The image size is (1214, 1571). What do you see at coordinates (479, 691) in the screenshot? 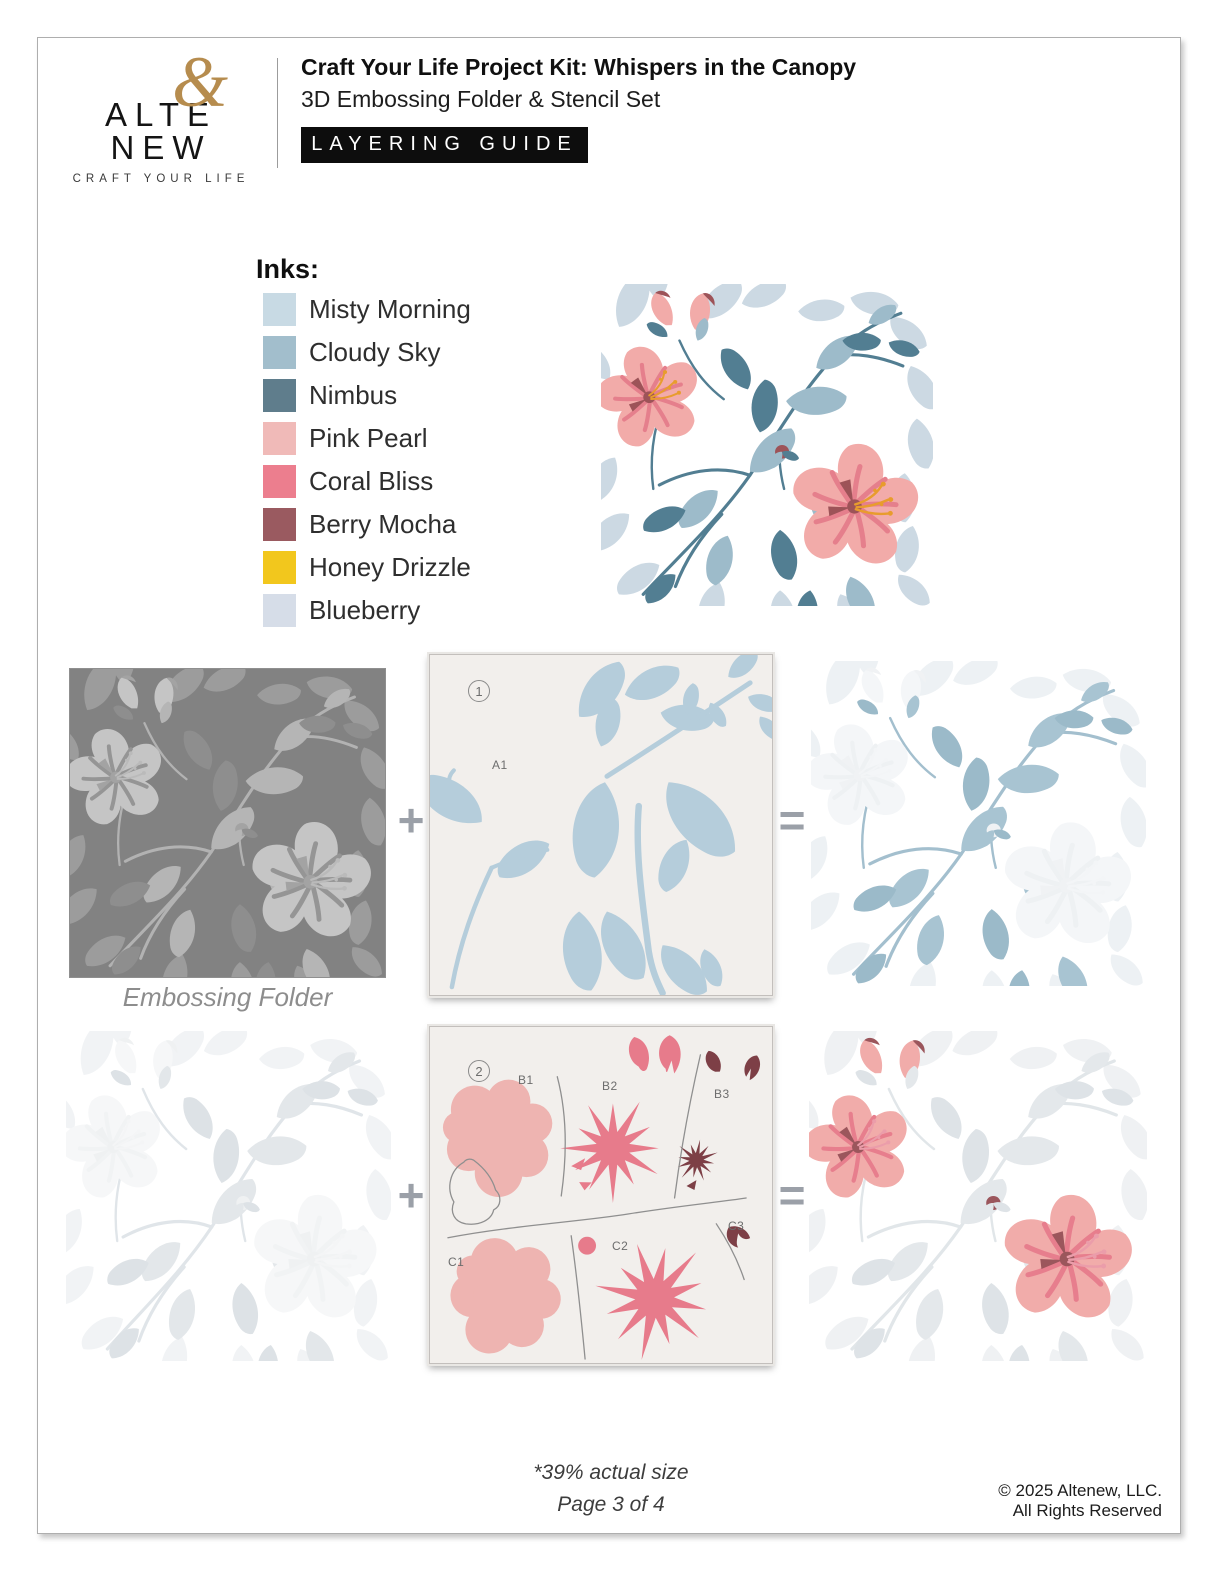
I see `stencil-1-number: 1` at bounding box center [479, 691].